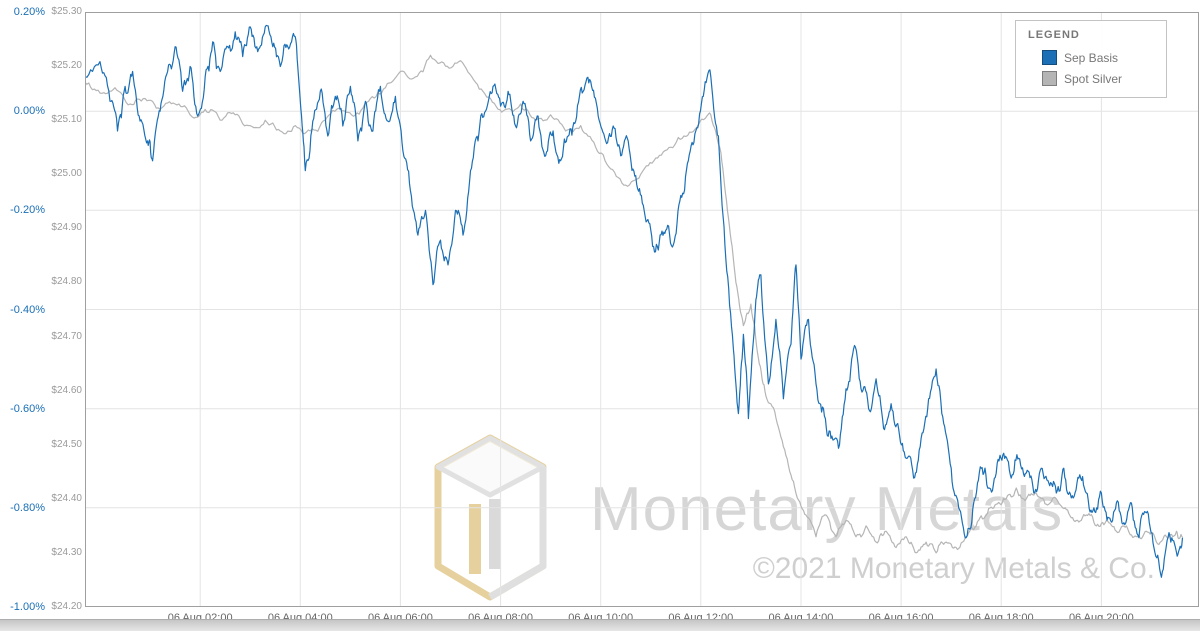 The image size is (1200, 631). What do you see at coordinates (600, 625) in the screenshot?
I see `chart-scrollbar` at bounding box center [600, 625].